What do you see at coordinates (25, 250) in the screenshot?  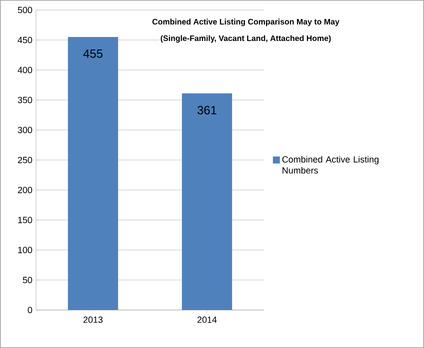 I see `y-tick-label: 100` at bounding box center [25, 250].